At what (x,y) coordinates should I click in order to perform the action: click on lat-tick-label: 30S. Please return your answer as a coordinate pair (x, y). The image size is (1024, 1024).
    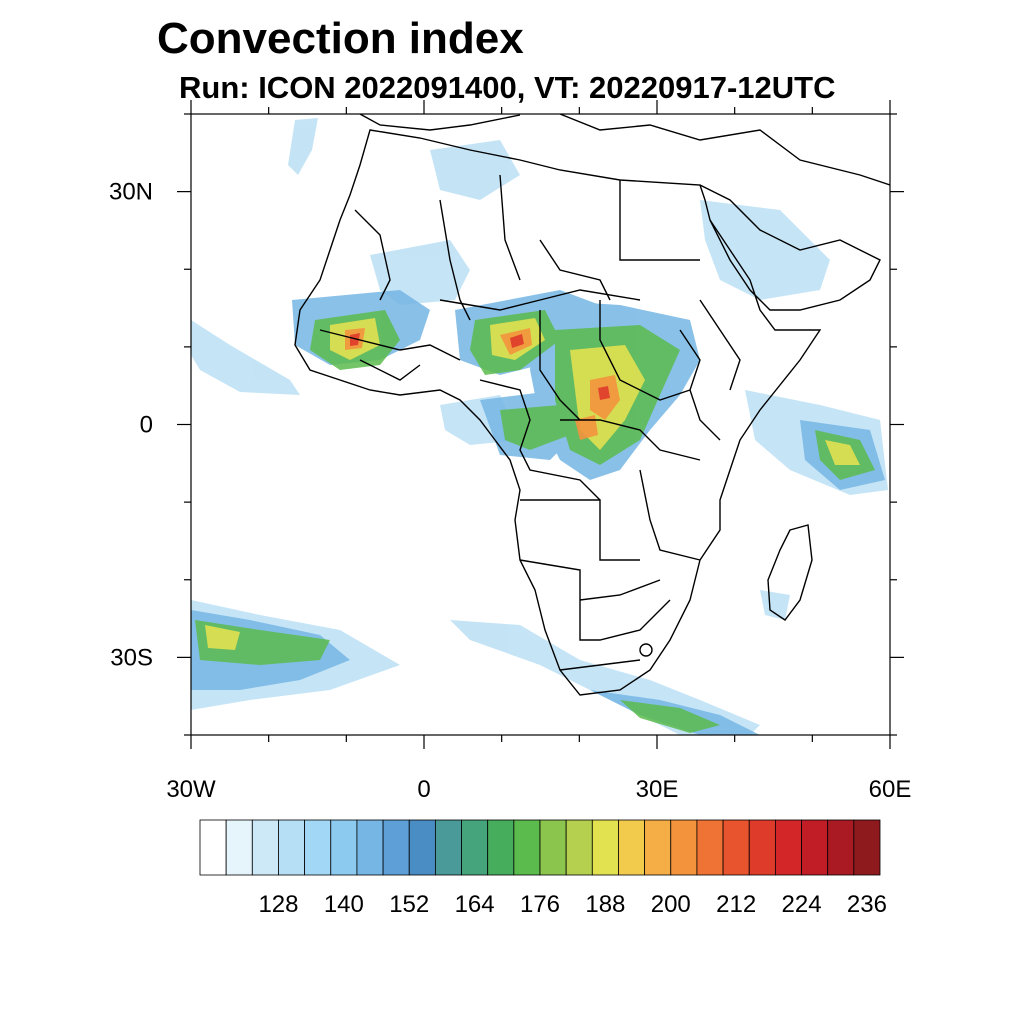
    Looking at the image, I should click on (131, 657).